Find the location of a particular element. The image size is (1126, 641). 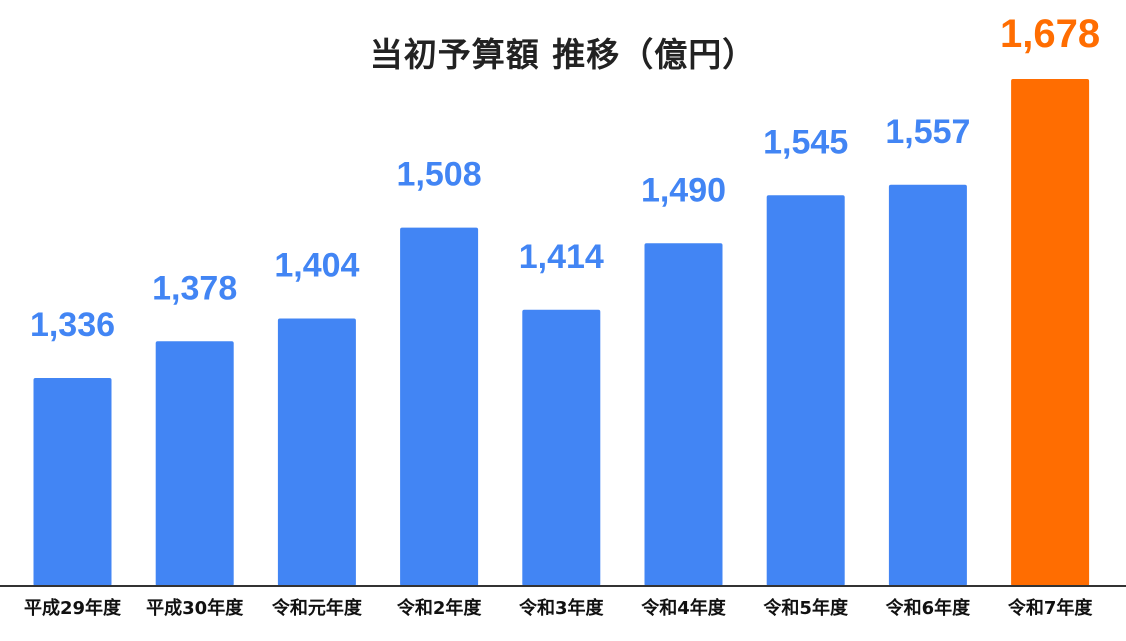

category-label-5: 令和3年度 is located at coordinates (561, 608).